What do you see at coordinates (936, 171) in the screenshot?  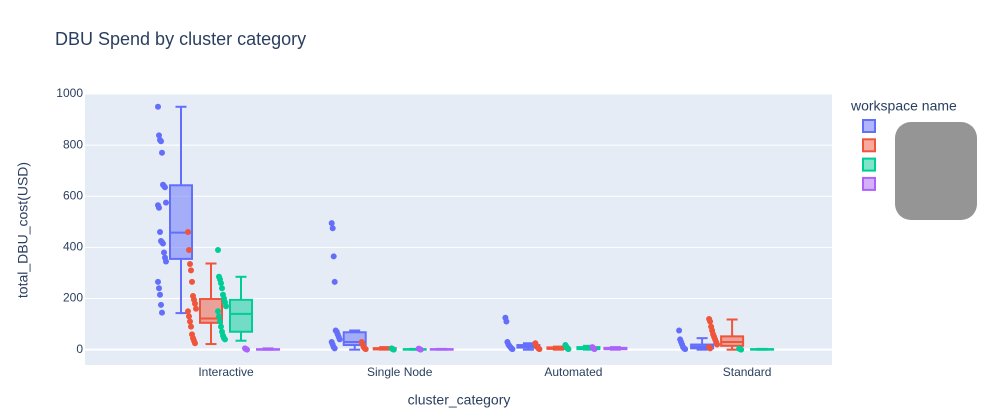 I see `redacted-area` at bounding box center [936, 171].